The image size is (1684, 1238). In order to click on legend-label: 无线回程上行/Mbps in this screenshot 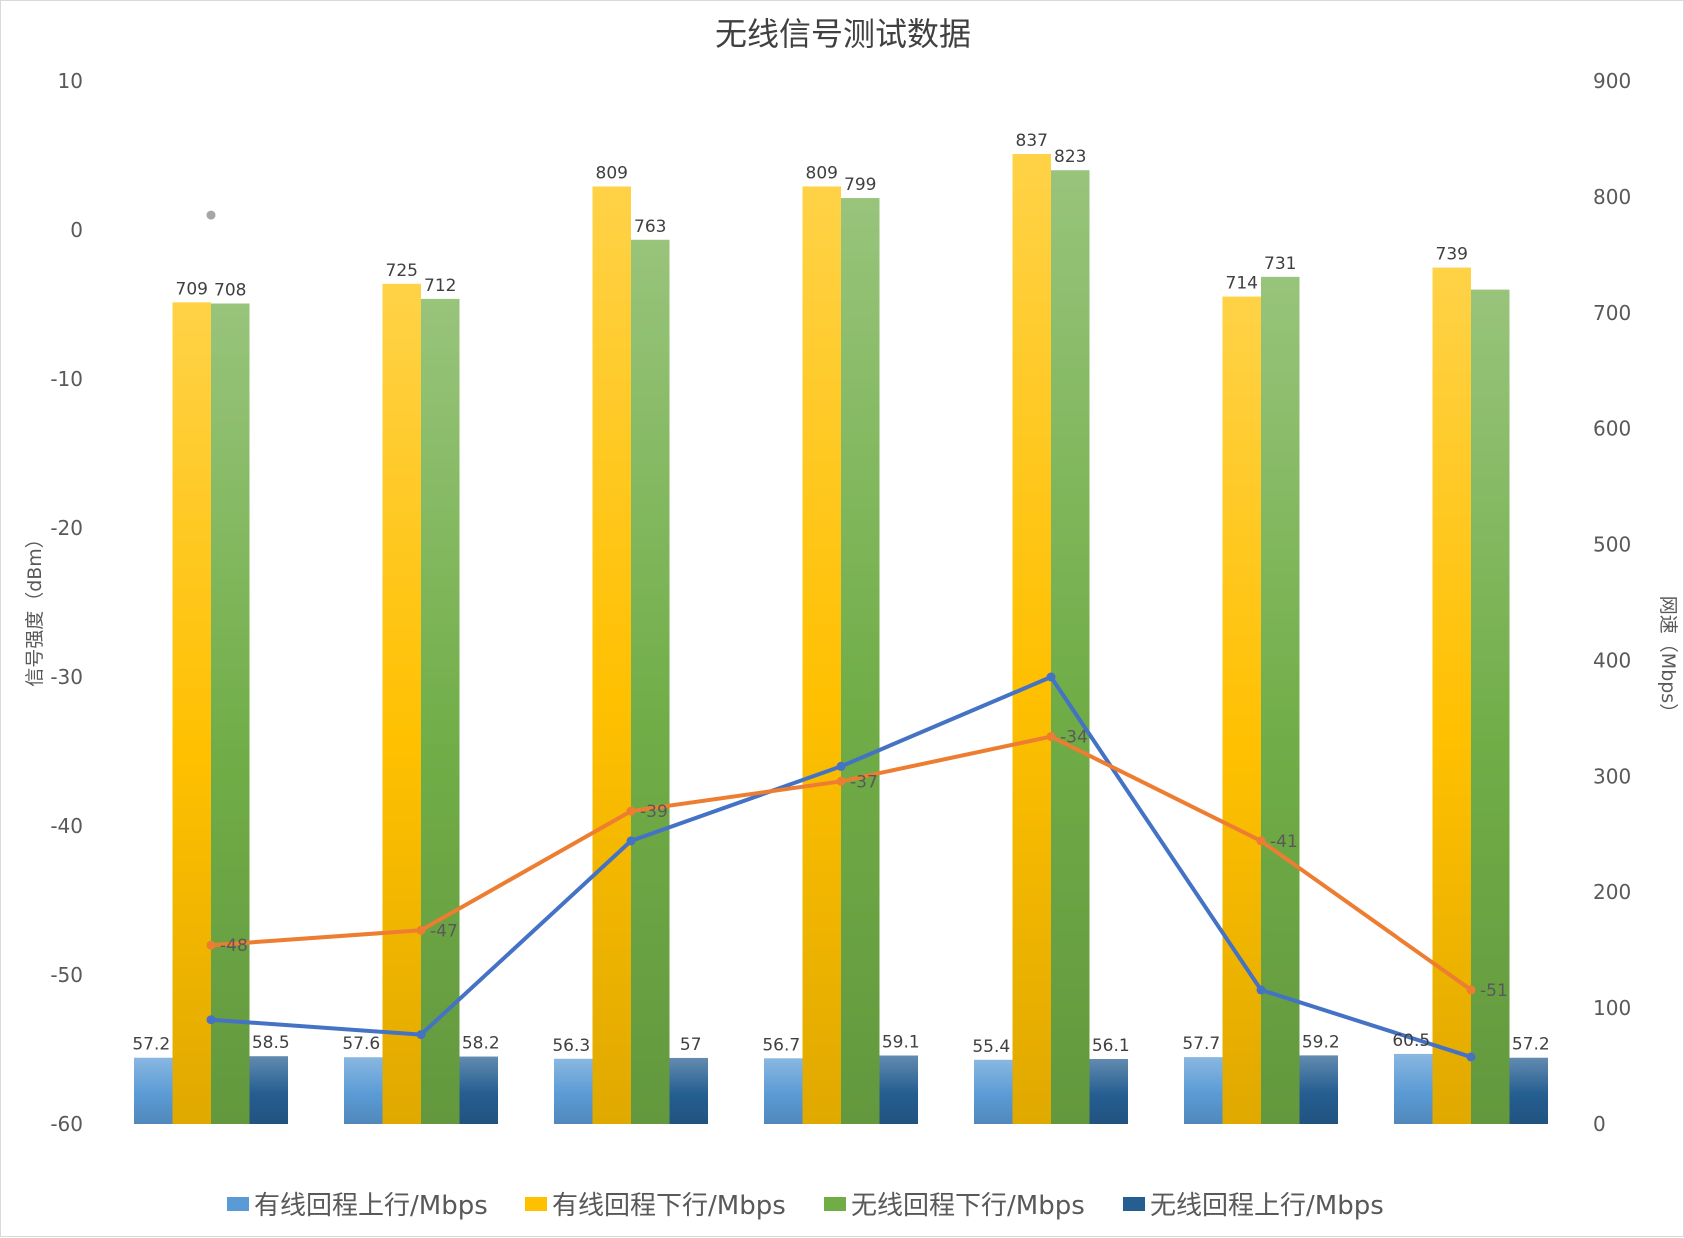, I will do `click(1267, 1206)`.